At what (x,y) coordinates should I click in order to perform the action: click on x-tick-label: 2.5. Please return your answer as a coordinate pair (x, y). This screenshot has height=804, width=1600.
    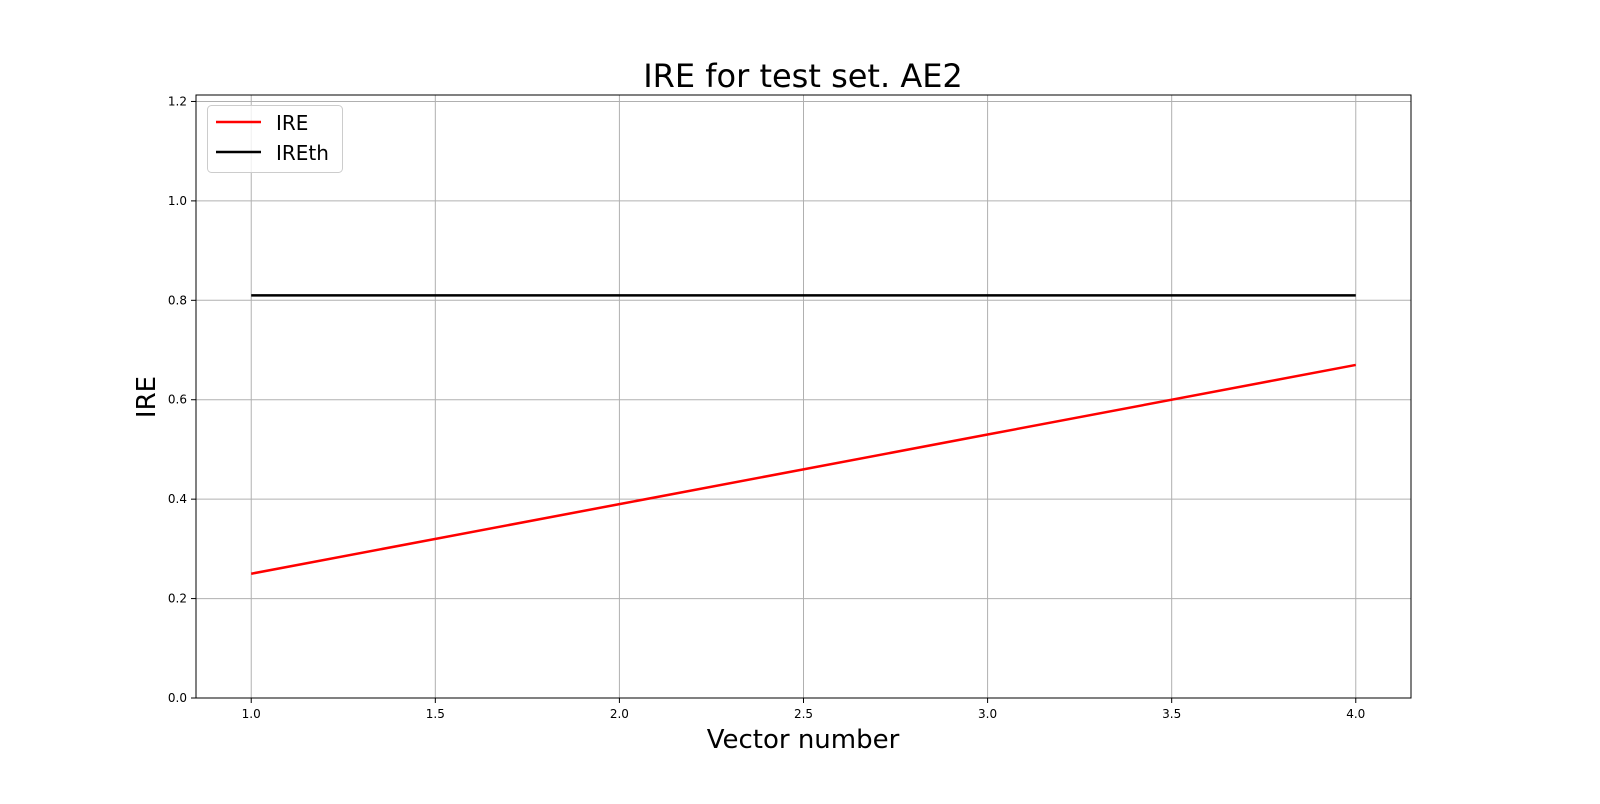
    Looking at the image, I should click on (803, 714).